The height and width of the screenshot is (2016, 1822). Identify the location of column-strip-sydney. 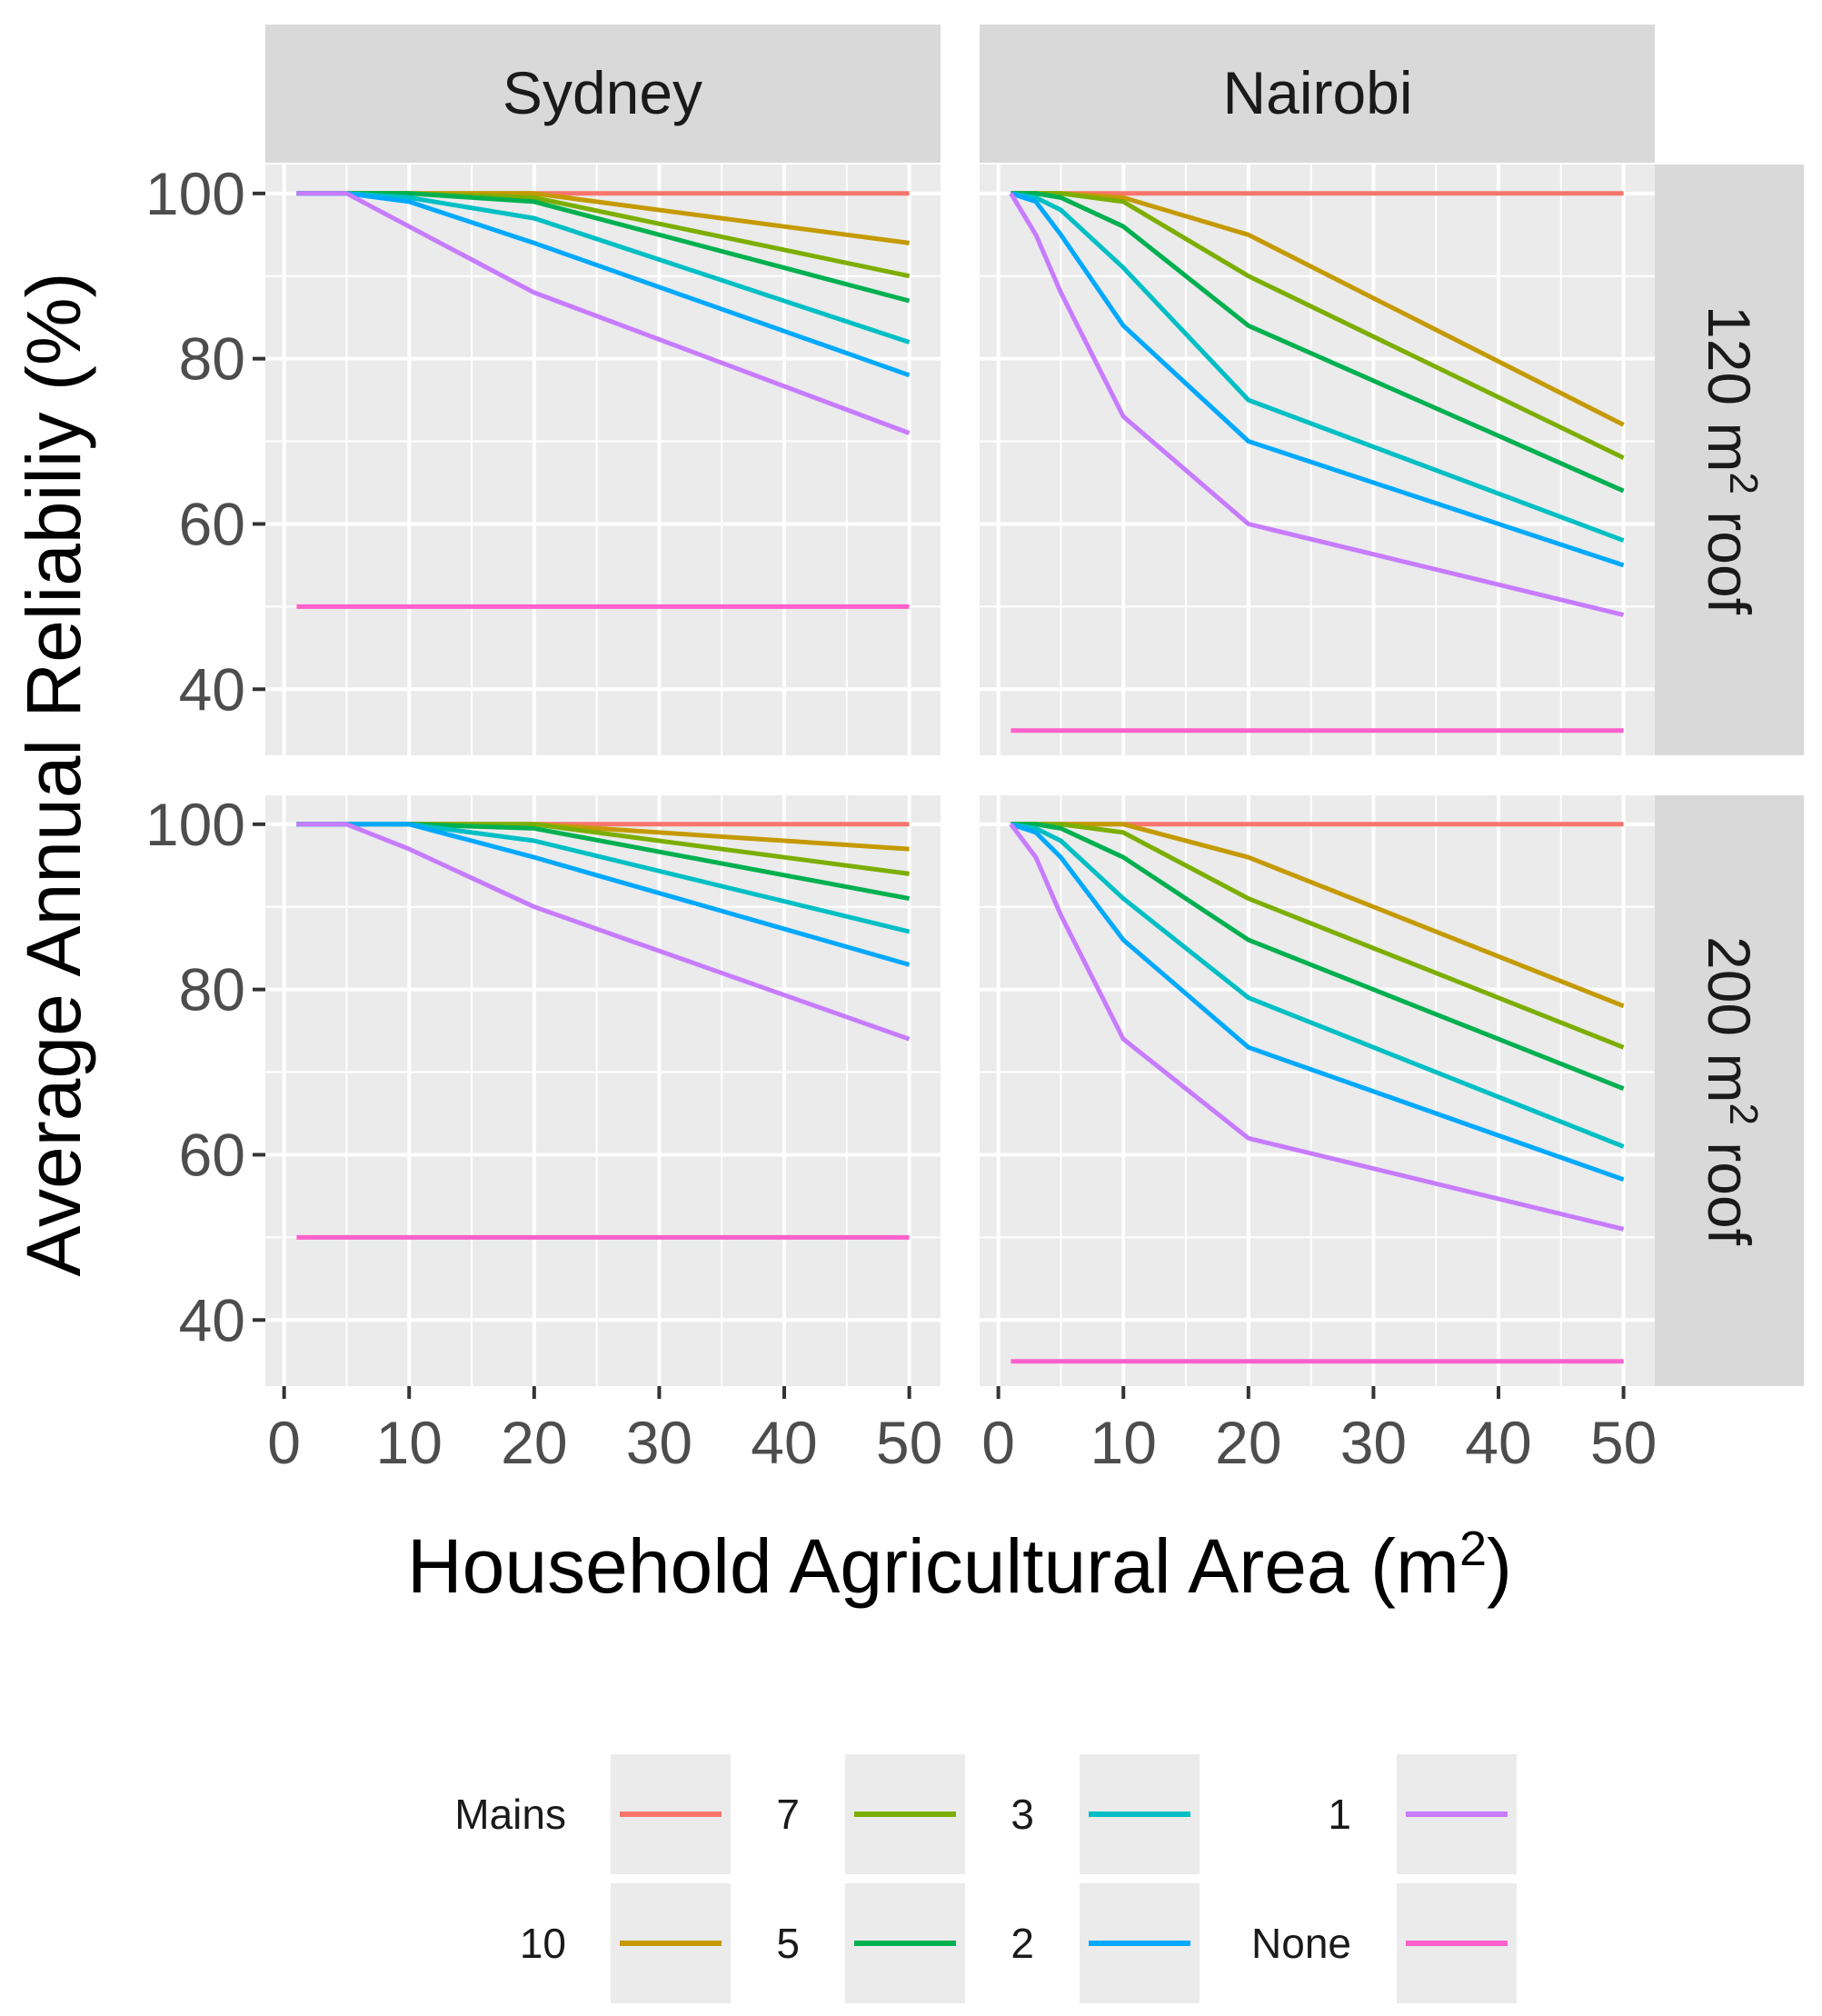
(603, 94).